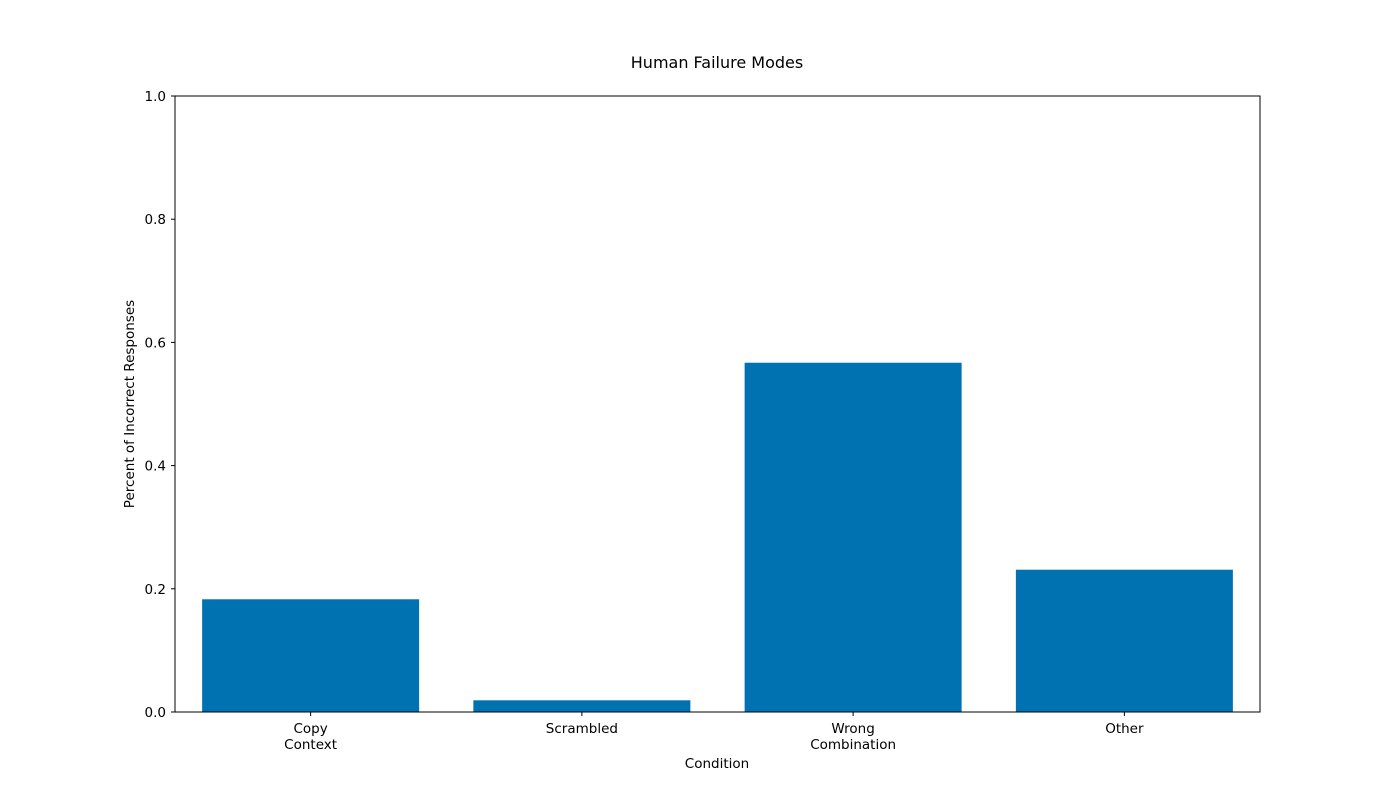 The width and height of the screenshot is (1400, 800). I want to click on chart-title: Human Failure Modes, so click(717, 62).